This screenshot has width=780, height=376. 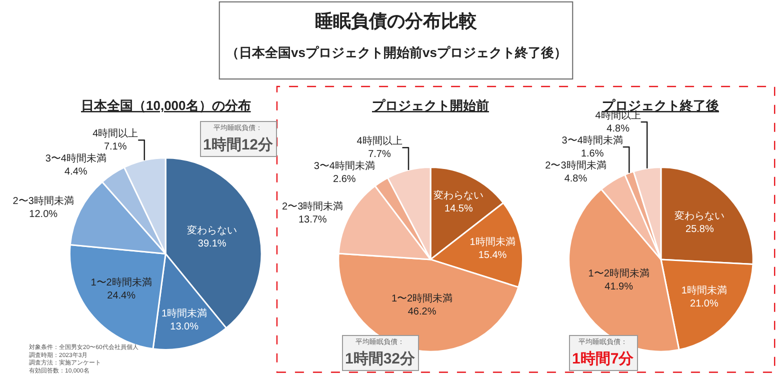 What do you see at coordinates (396, 21) in the screenshot?
I see `text: 睡眠負債の分布比較` at bounding box center [396, 21].